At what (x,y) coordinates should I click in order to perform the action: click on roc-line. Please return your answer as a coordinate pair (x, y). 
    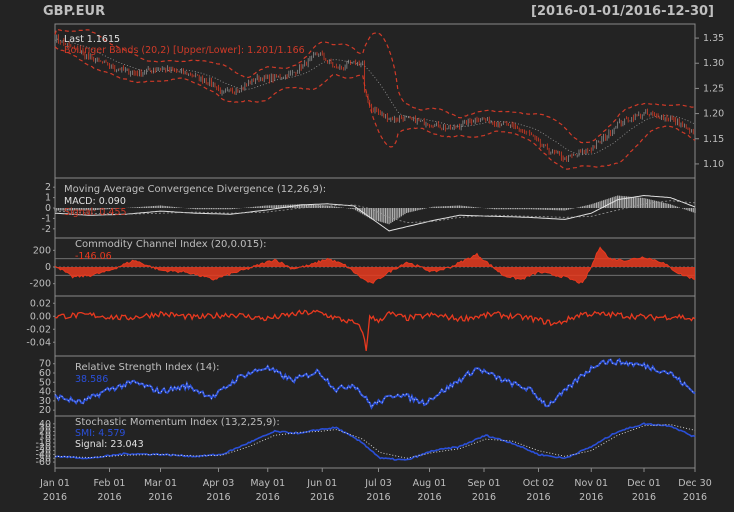
    Looking at the image, I should click on (375, 330).